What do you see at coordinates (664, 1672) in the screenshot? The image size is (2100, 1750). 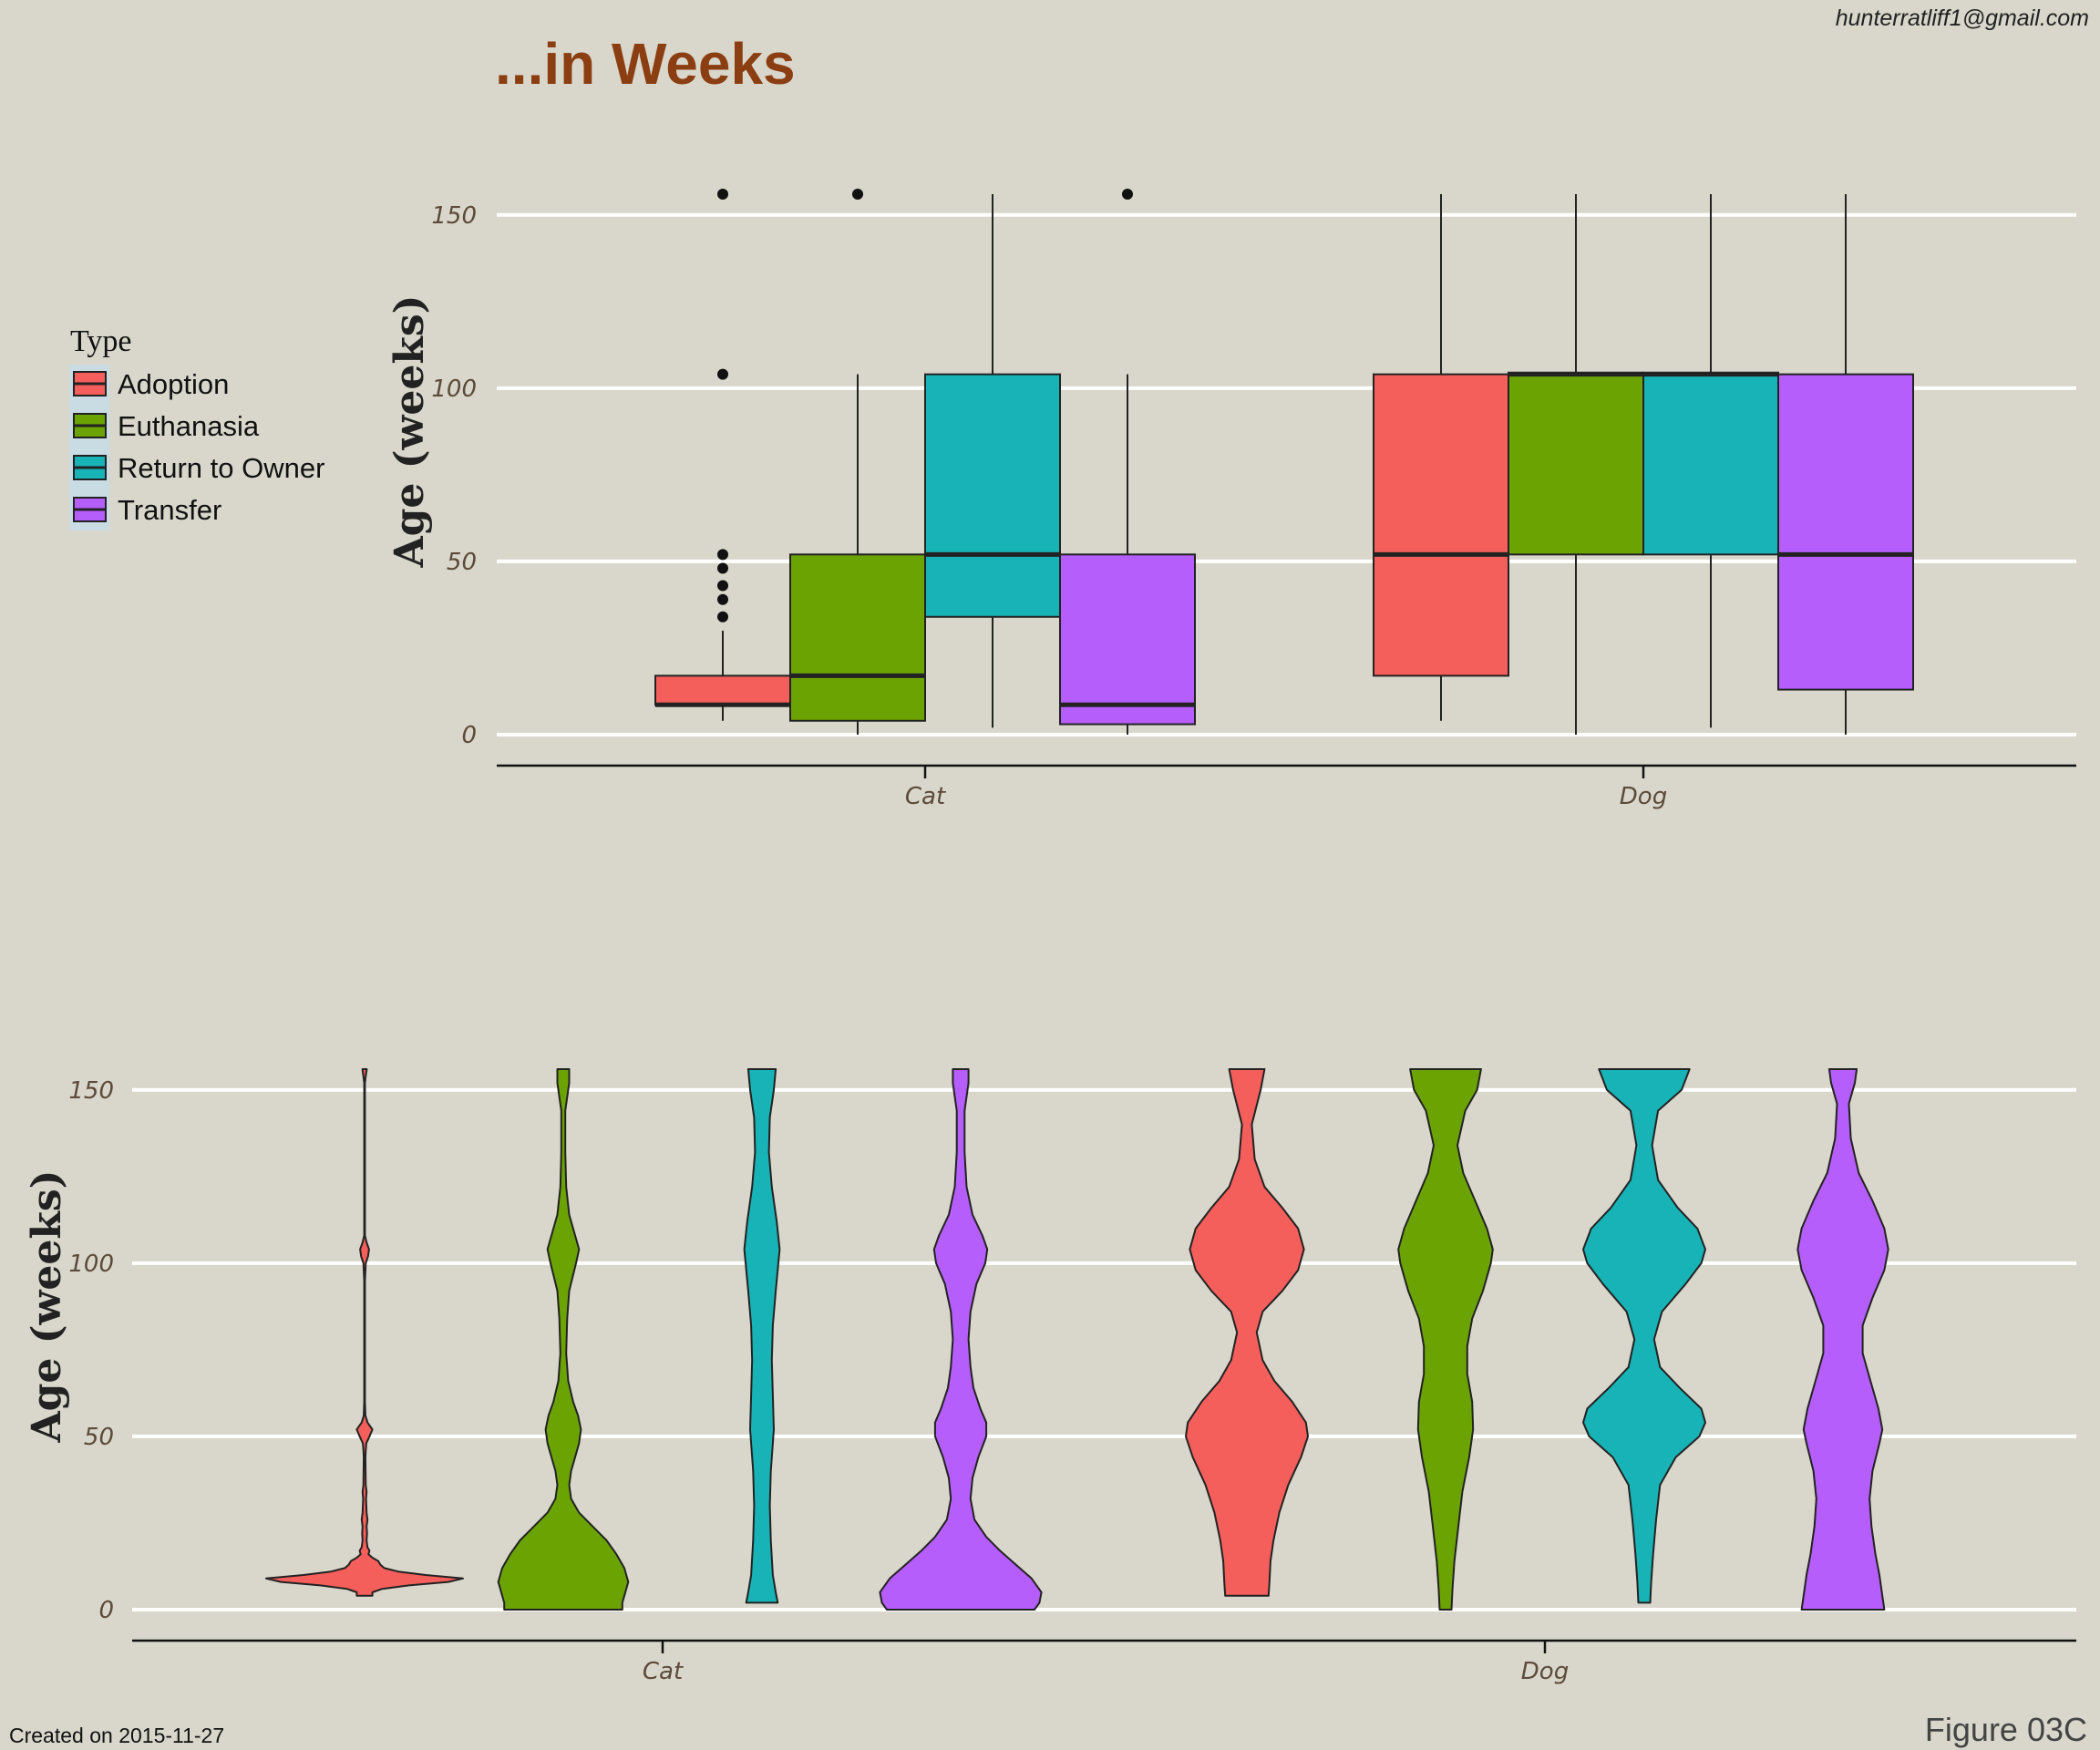 I see `violin-x-tick-0: Cat` at bounding box center [664, 1672].